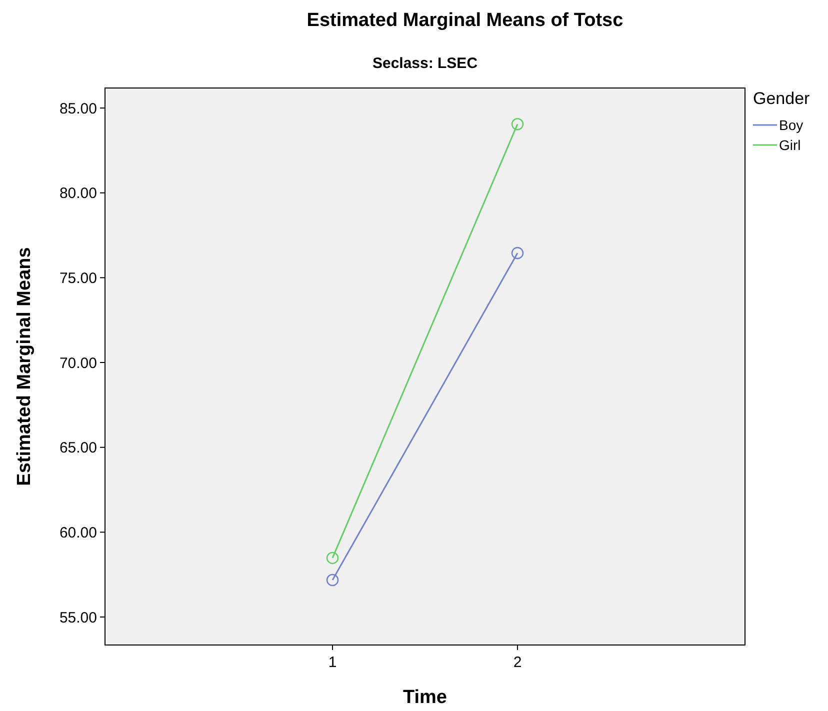  I want to click on y-tick-label: 55.00, so click(78, 617).